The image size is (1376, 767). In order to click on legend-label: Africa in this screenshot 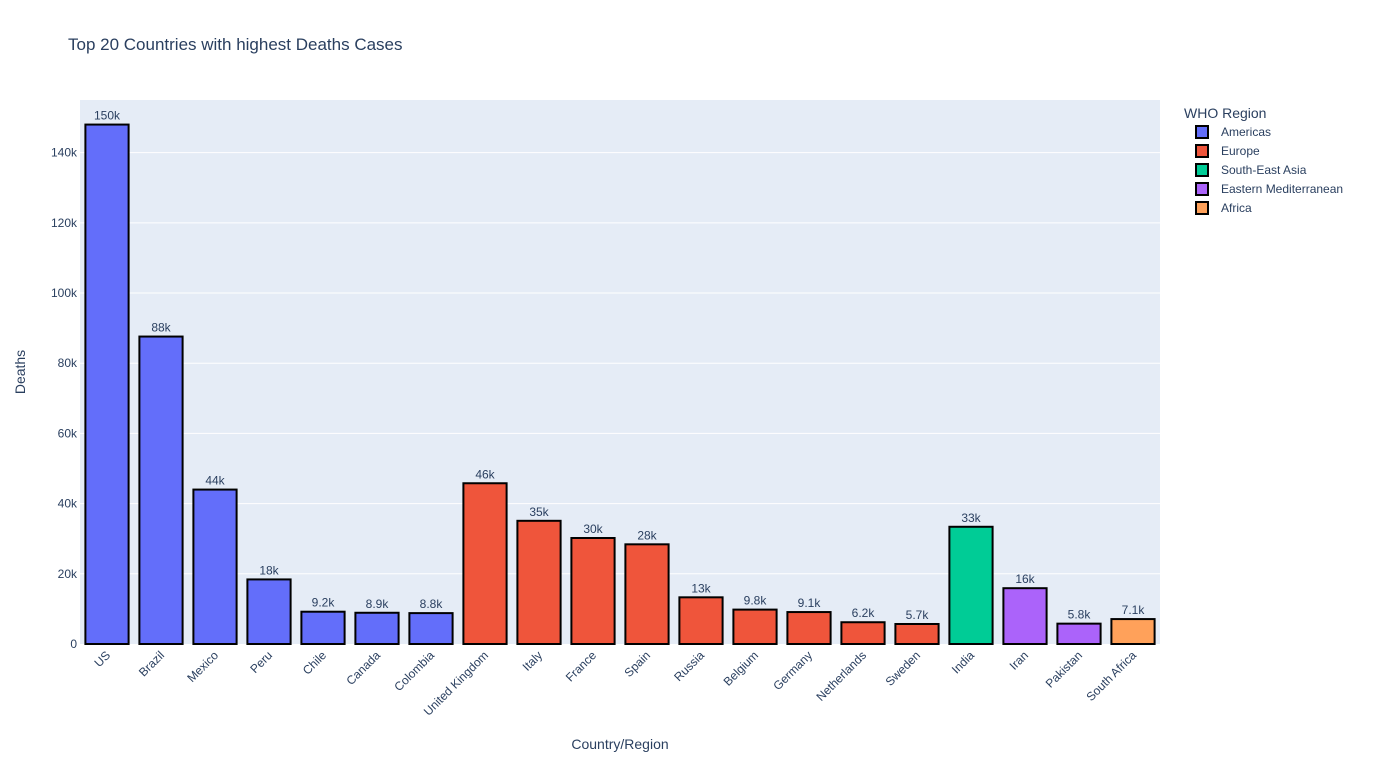, I will do `click(1236, 208)`.